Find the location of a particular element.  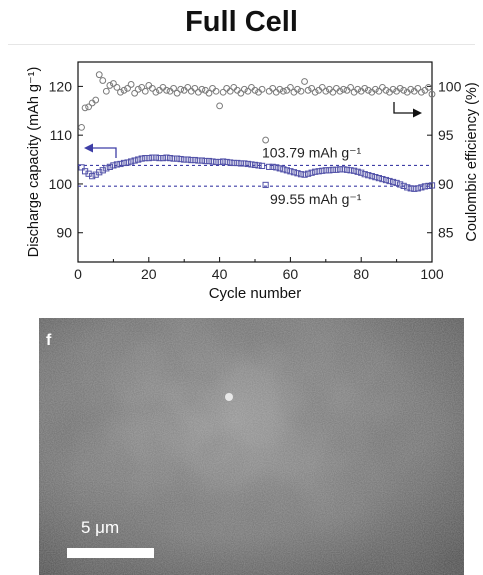

y-right-tick-label: 100 is located at coordinates (450, 86).